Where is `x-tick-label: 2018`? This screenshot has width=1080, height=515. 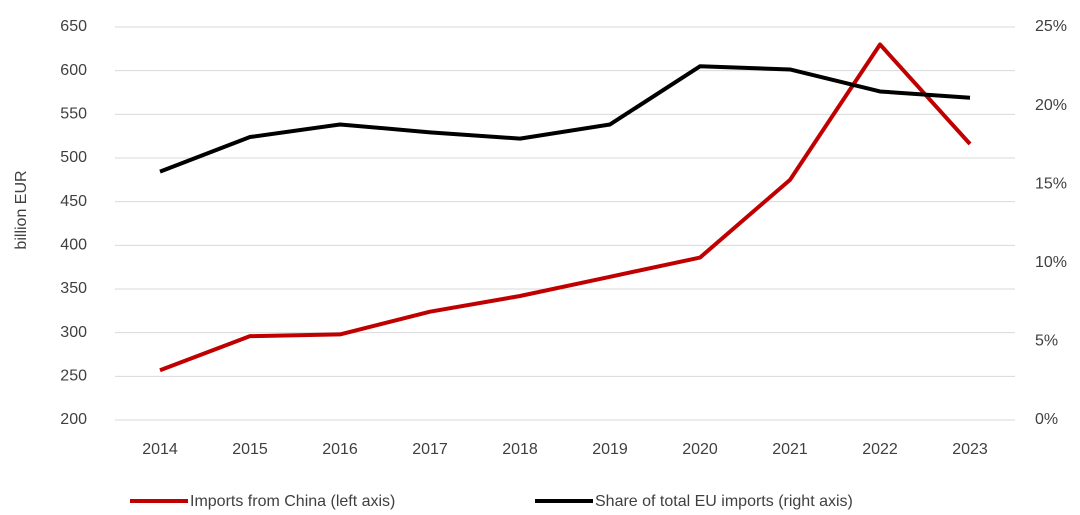 x-tick-label: 2018 is located at coordinates (520, 449).